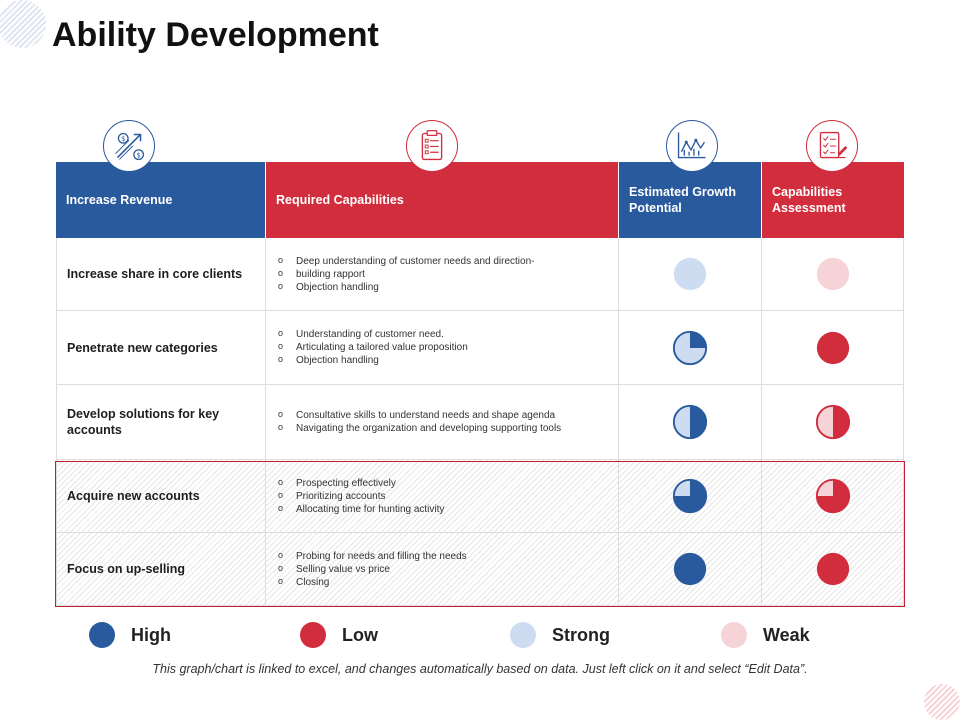 This screenshot has height=720, width=960. Describe the element at coordinates (161, 274) in the screenshot. I see `table-row-name: Increase share in core clients` at that location.